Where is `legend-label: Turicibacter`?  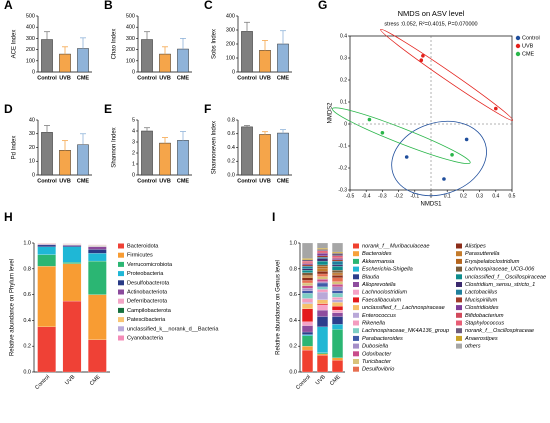
legend-label: Turicibacter is located at coordinates (377, 362).